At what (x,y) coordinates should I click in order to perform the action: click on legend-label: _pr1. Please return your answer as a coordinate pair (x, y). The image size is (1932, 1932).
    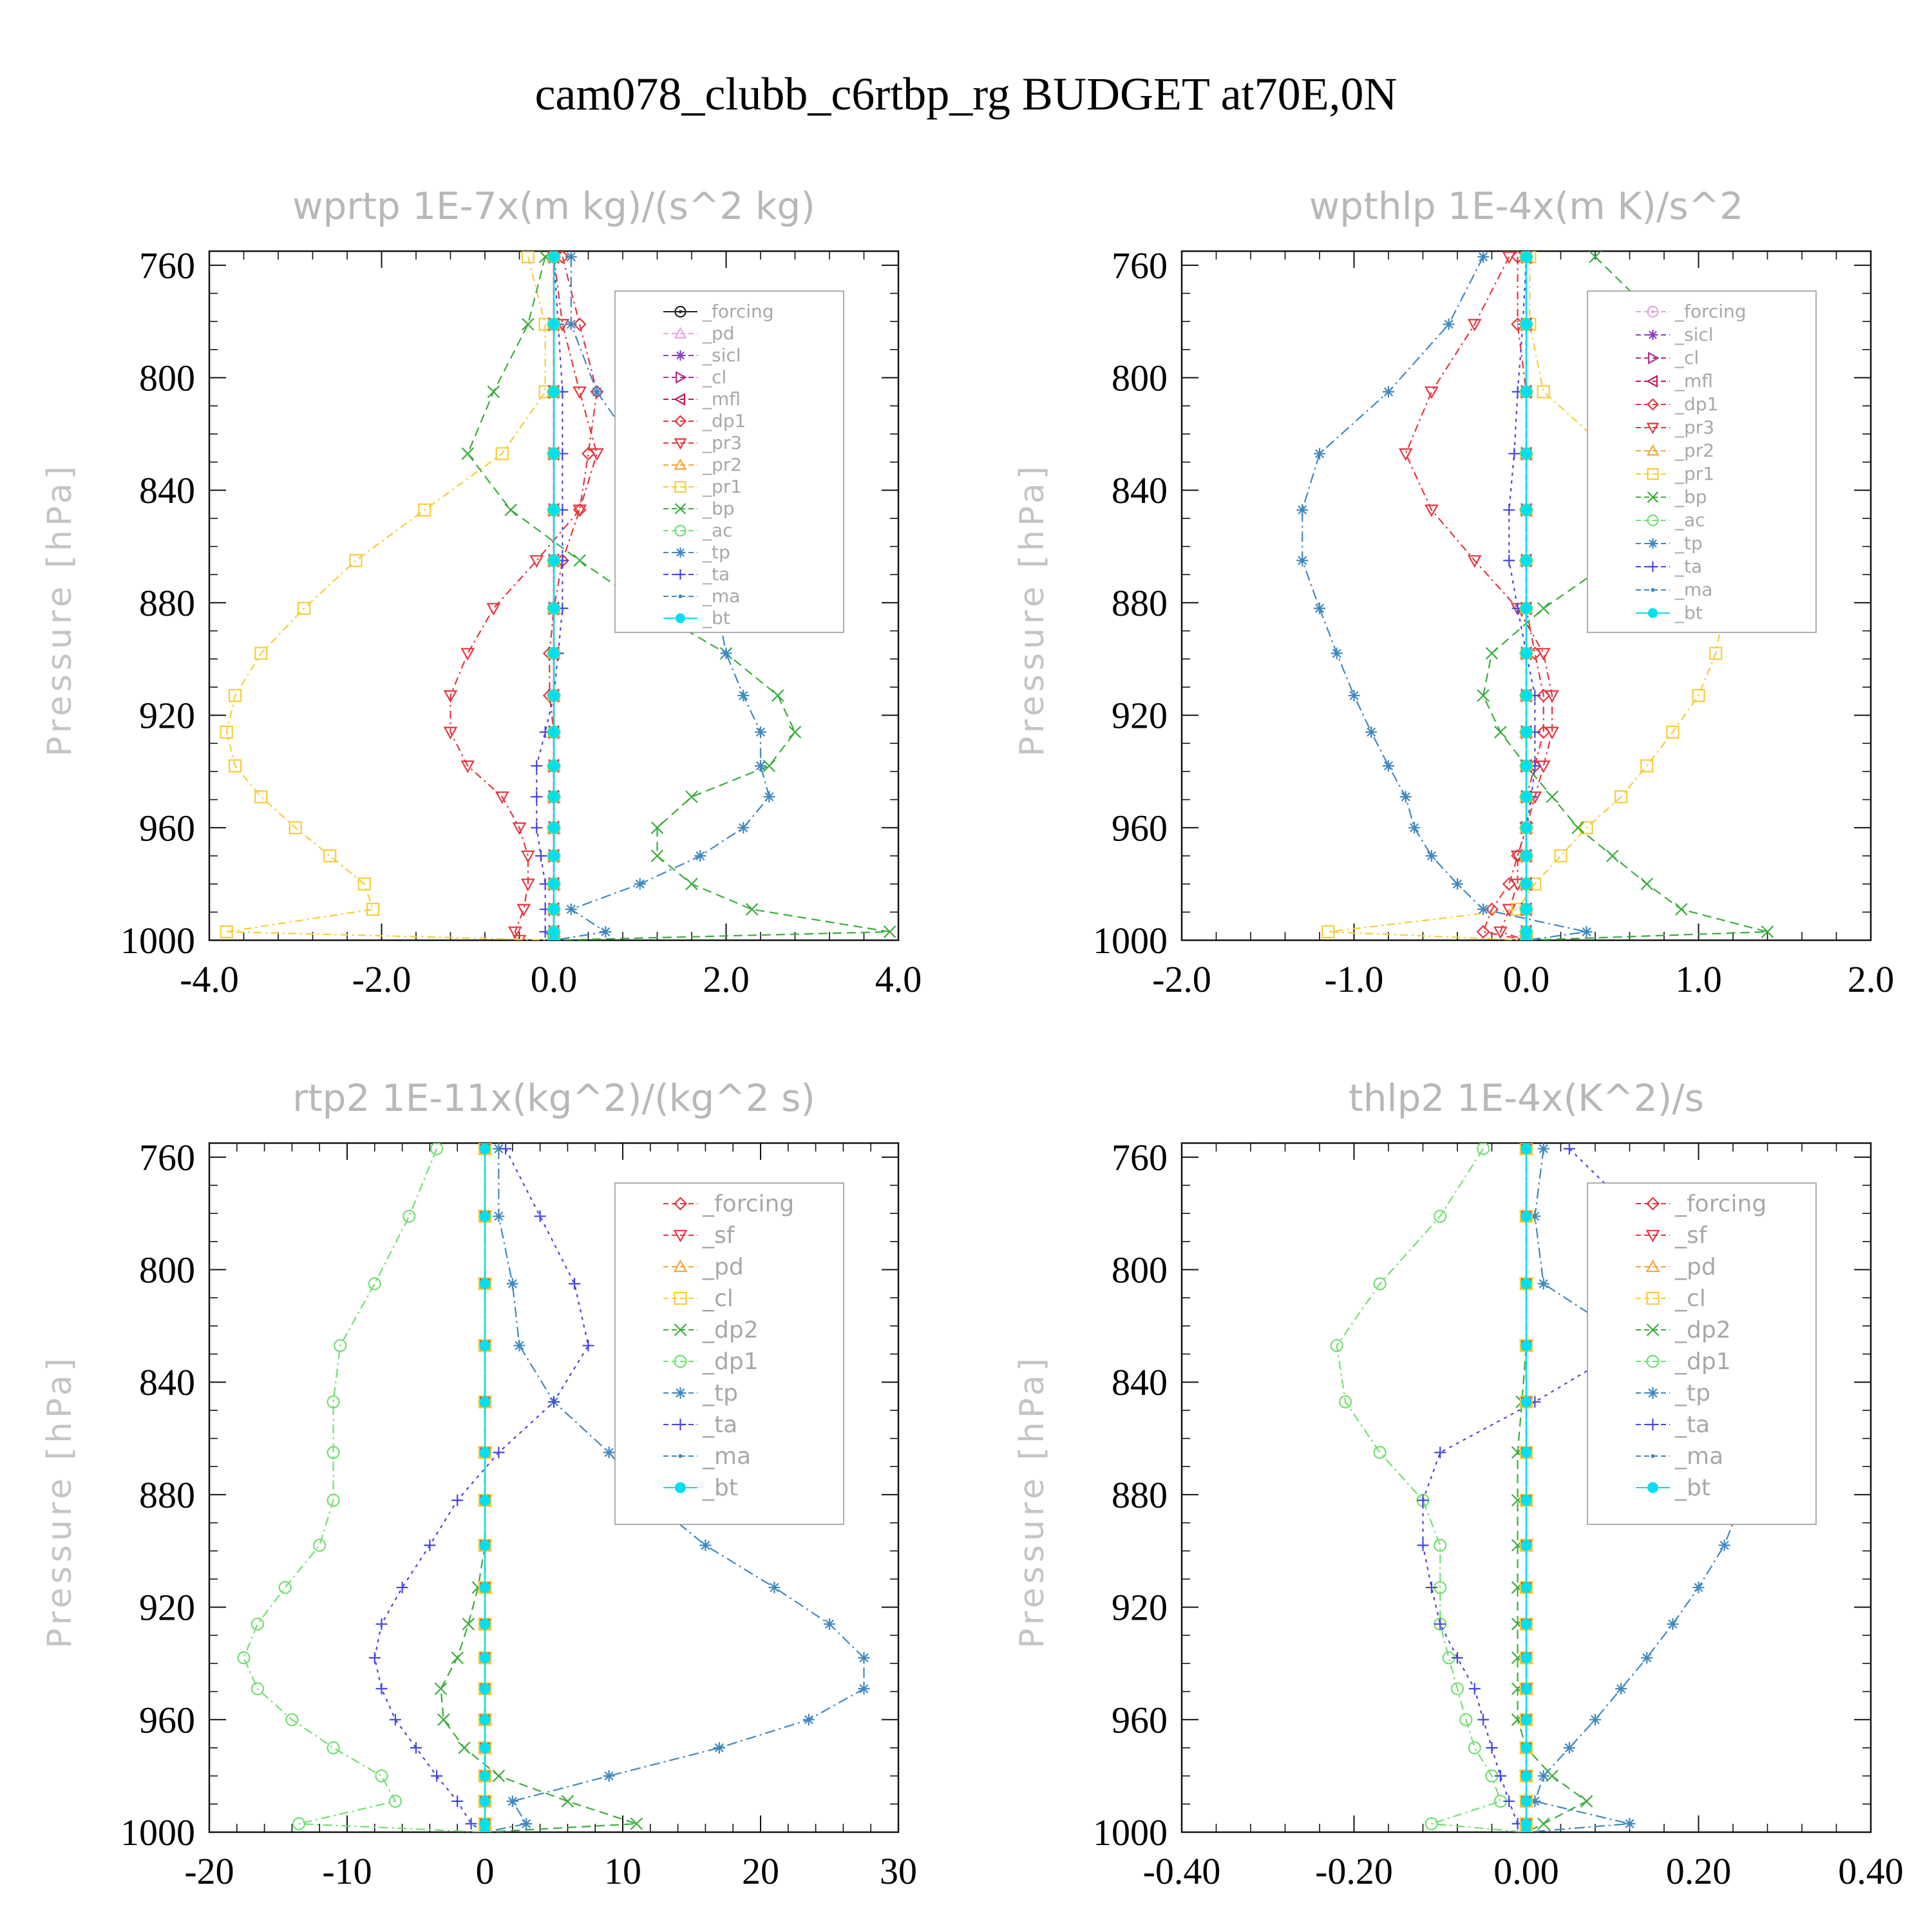
    Looking at the image, I should click on (722, 486).